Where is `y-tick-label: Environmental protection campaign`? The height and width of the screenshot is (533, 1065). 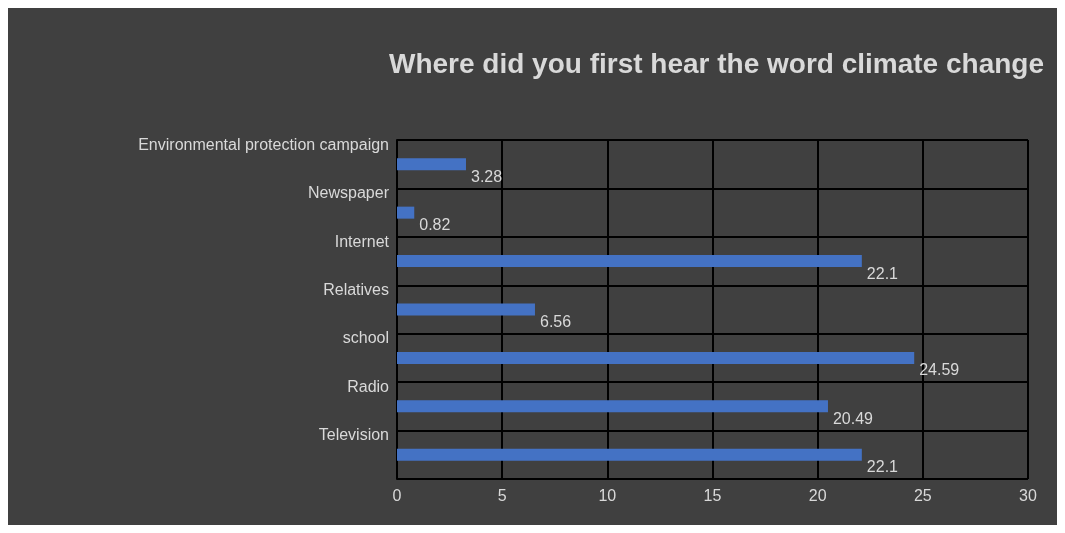 y-tick-label: Environmental protection campaign is located at coordinates (263, 144).